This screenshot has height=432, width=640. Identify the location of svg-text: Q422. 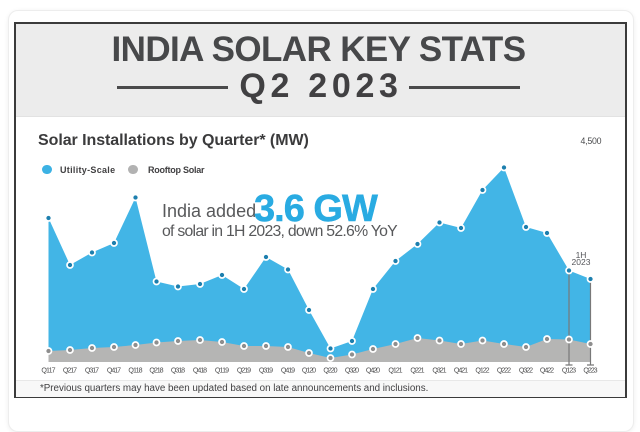
(547, 371).